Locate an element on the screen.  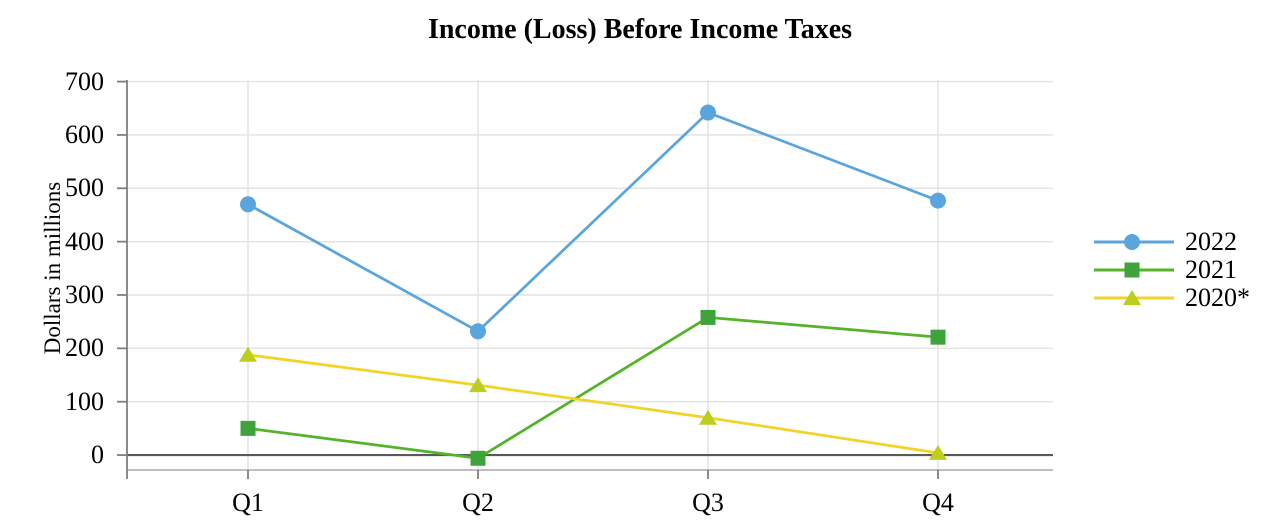
legend-item-2022: 2022 is located at coordinates (1169, 242).